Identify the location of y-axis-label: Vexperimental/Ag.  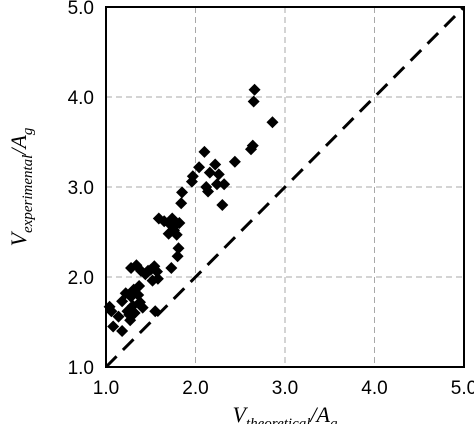
(21, 186).